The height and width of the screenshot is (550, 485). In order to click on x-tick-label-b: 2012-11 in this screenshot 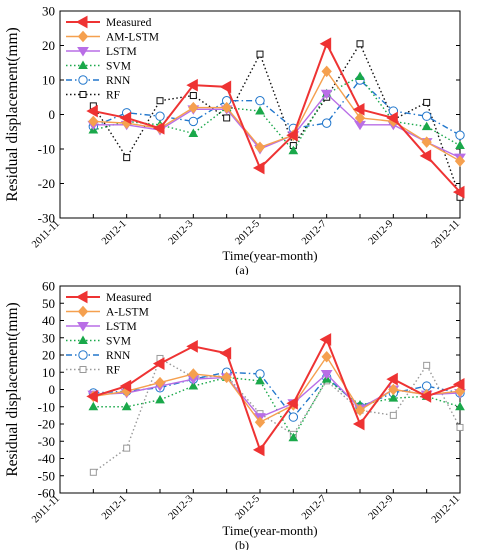, I will do `click(446, 509)`.